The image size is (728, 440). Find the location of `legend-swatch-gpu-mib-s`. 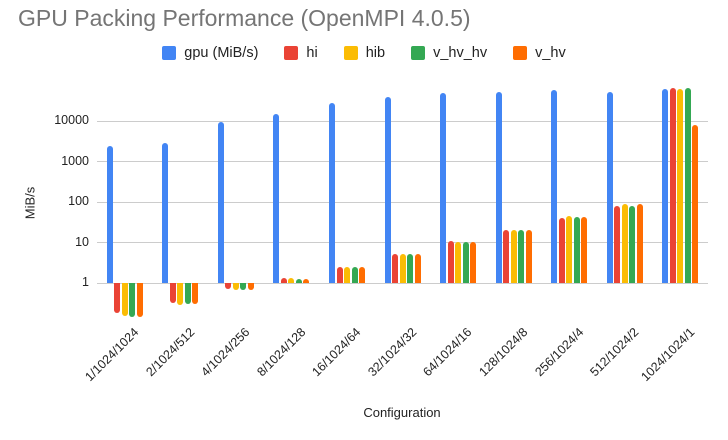

legend-swatch-gpu-mib-s is located at coordinates (169, 53).